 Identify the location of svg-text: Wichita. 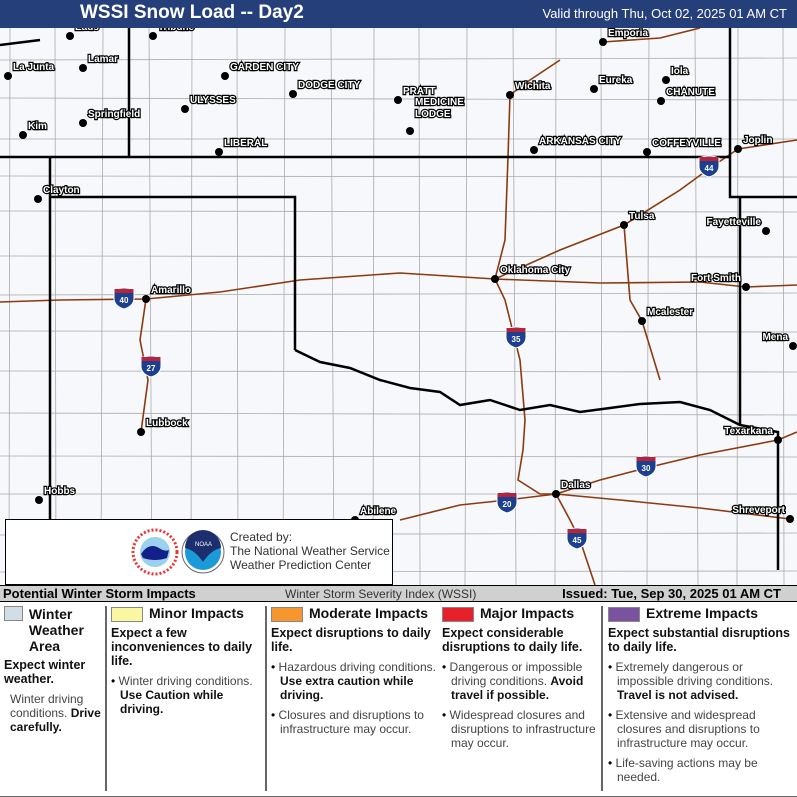
(533, 86).